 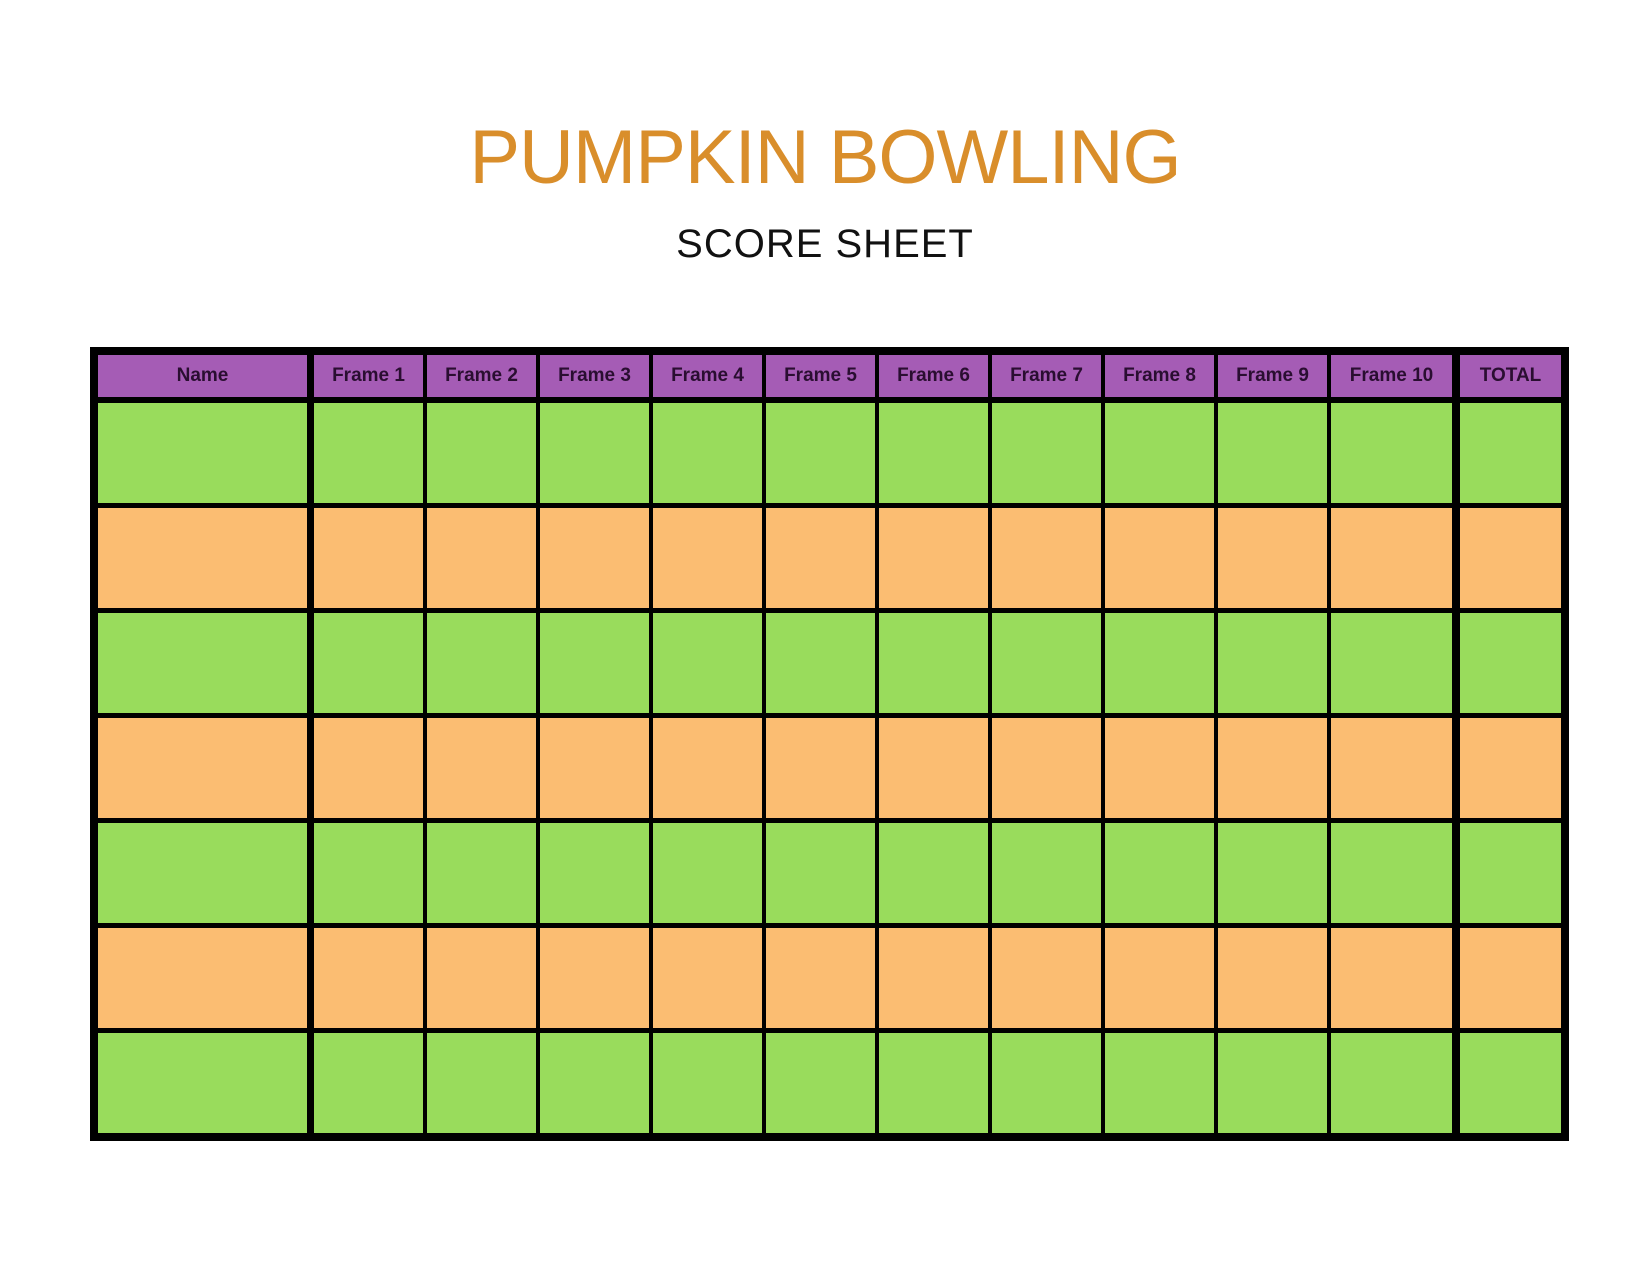 What do you see at coordinates (825, 157) in the screenshot?
I see `page-title: PUMPKIN BOWLING` at bounding box center [825, 157].